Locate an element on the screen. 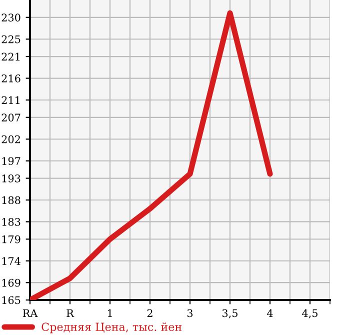 Image resolution: width=345 pixels, height=335 pixels. x-tick-label: 3 is located at coordinates (190, 313).